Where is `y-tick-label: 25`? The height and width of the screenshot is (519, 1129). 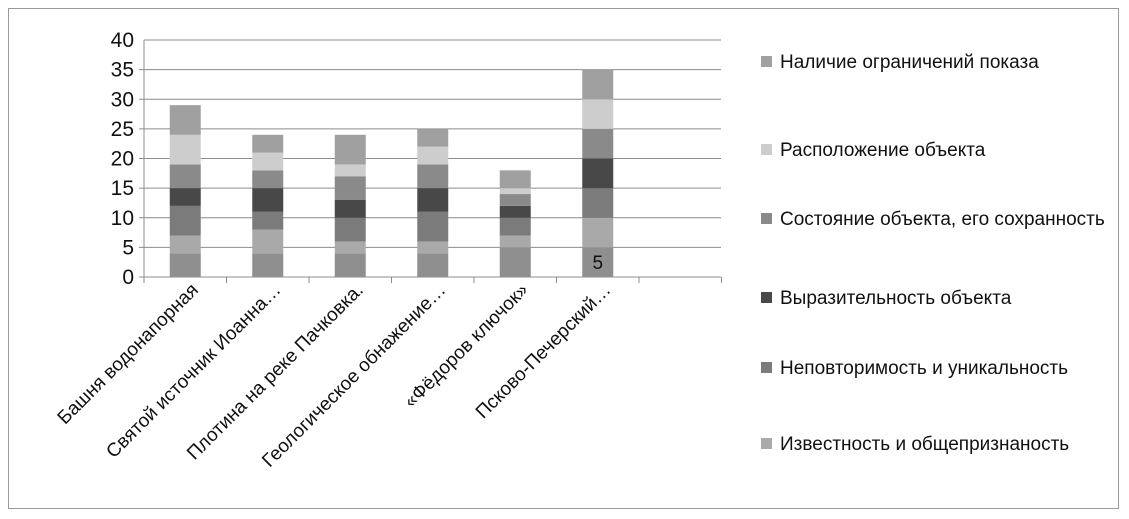
y-tick-label: 25 is located at coordinates (122, 129).